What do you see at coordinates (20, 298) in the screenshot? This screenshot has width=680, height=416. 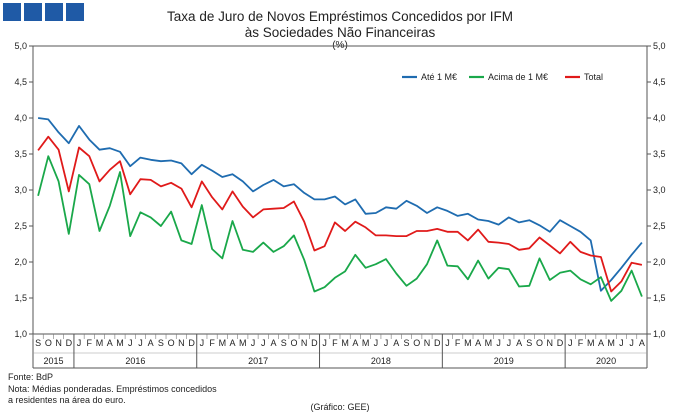 I see `y-tick-label-left: 1,5` at bounding box center [20, 298].